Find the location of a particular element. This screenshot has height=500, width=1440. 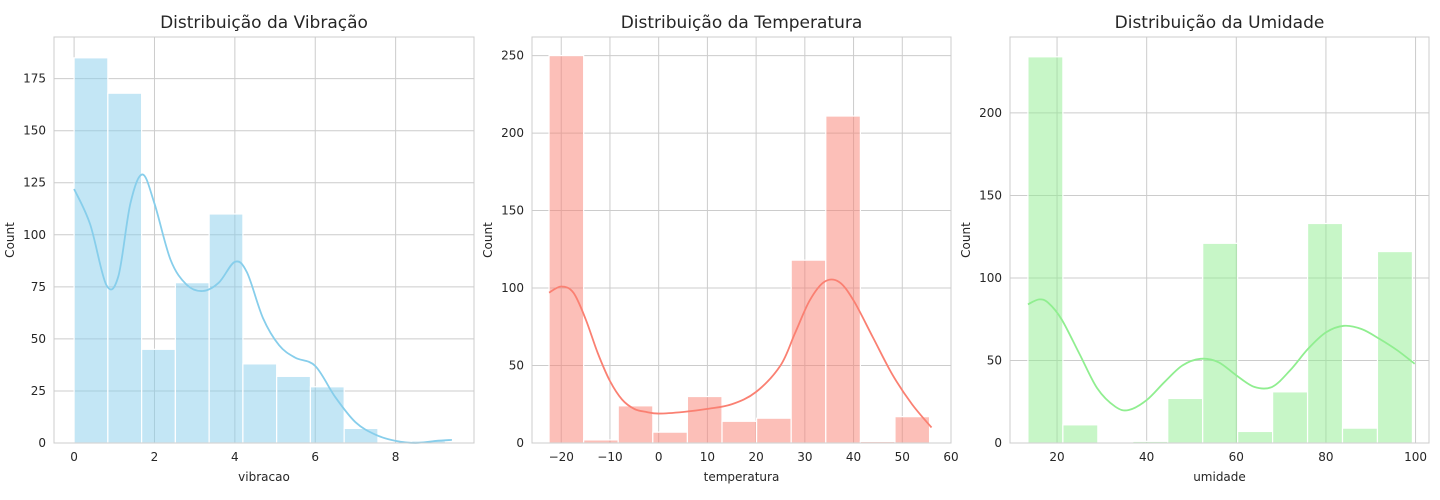

temperature-x-tick-label: −10 is located at coordinates (609, 457).